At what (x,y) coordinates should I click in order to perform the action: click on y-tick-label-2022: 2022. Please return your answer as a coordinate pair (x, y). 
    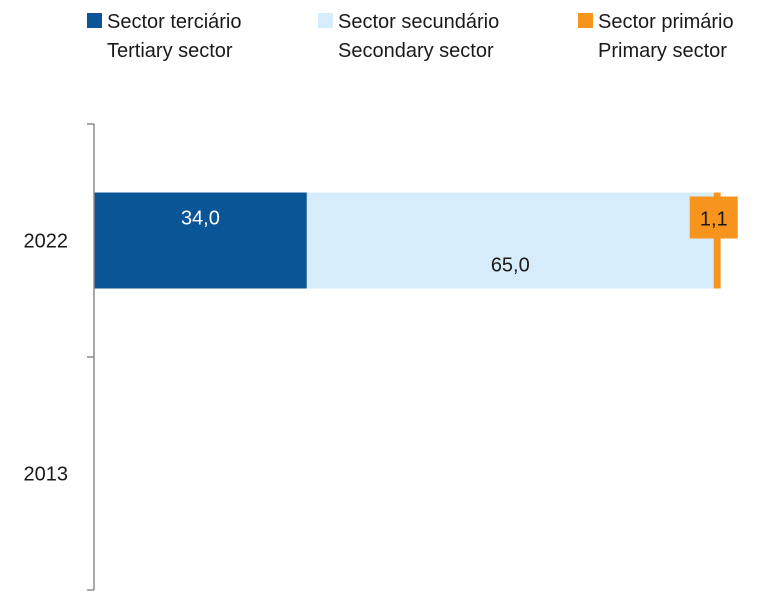
    Looking at the image, I should click on (46, 242).